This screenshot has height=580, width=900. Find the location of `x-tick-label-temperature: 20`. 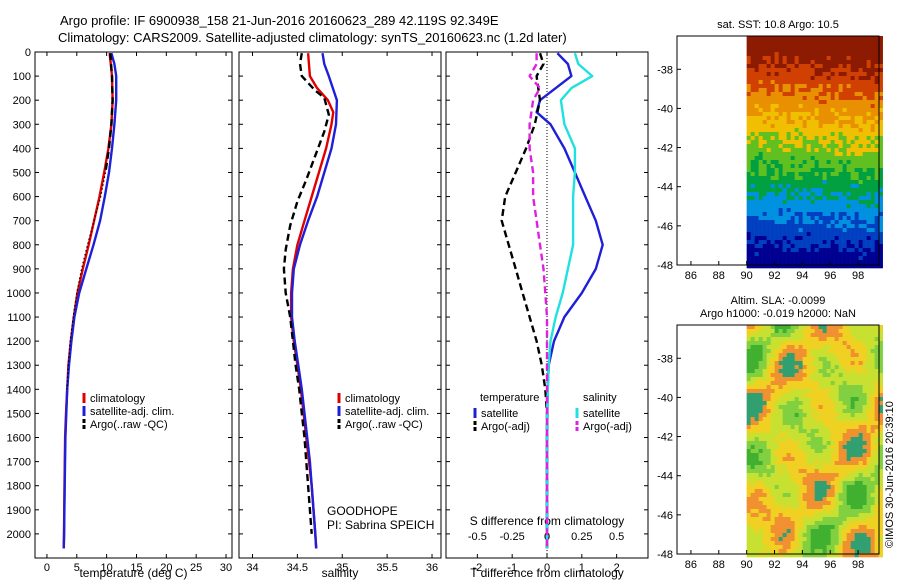

x-tick-label-temperature: 20 is located at coordinates (166, 568).